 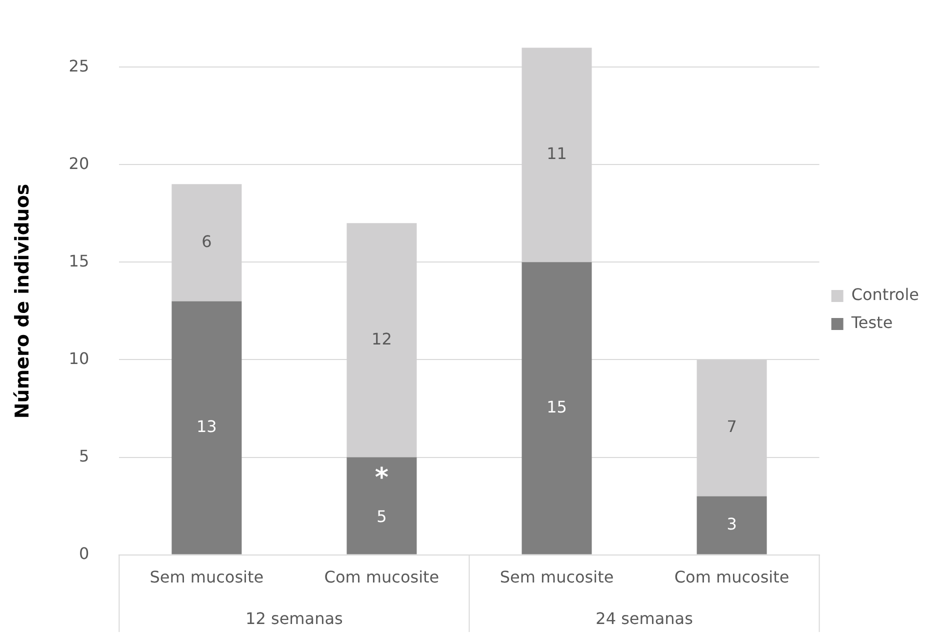 I want to click on text: 24 semanas, so click(x=644, y=618).